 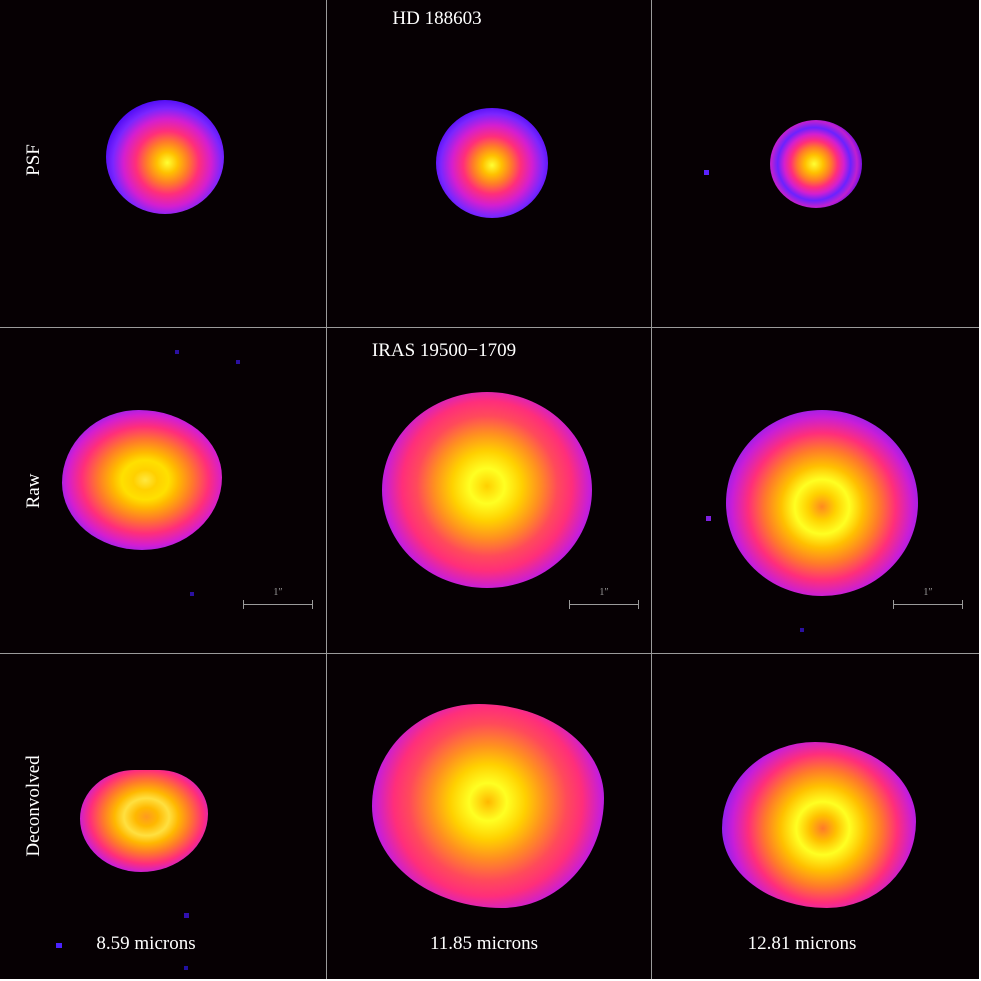 I want to click on psf-artifact-speck, so click(x=706, y=172).